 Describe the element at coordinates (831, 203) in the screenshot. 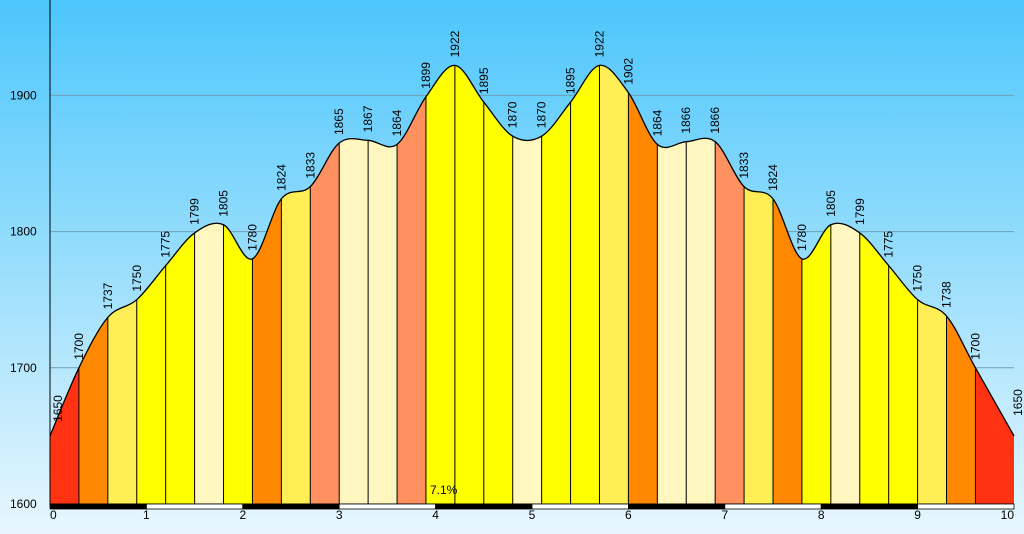

I see `elevation-label-27: 1805` at that location.